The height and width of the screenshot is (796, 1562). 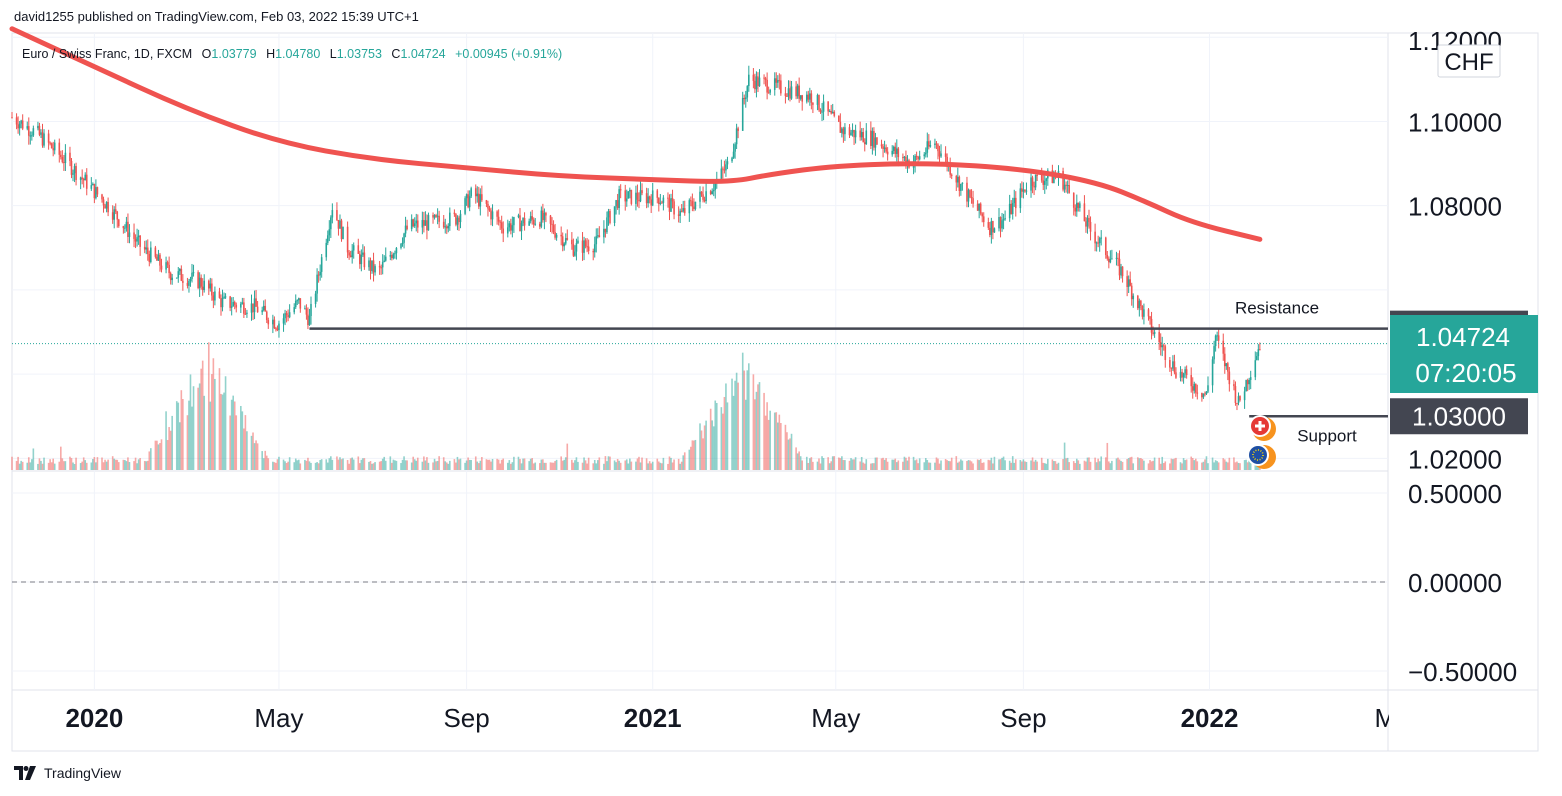 What do you see at coordinates (395, 54) in the screenshot?
I see `close-label: C` at bounding box center [395, 54].